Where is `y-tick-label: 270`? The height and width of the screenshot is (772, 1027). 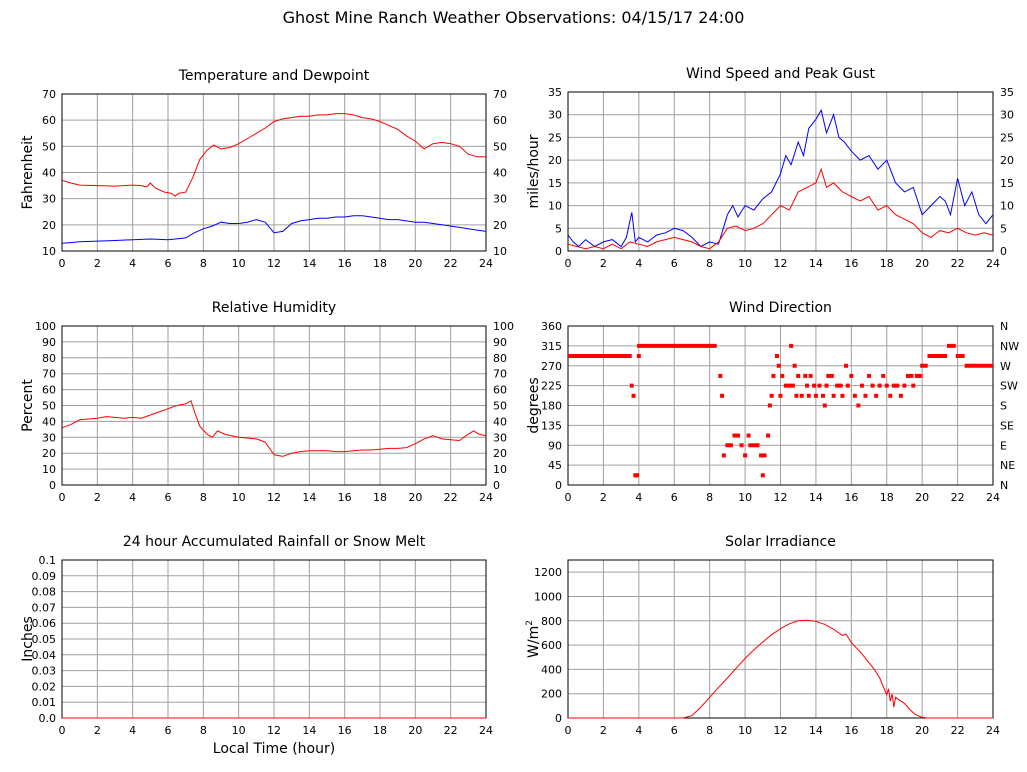
y-tick-label: 270 is located at coordinates (551, 366).